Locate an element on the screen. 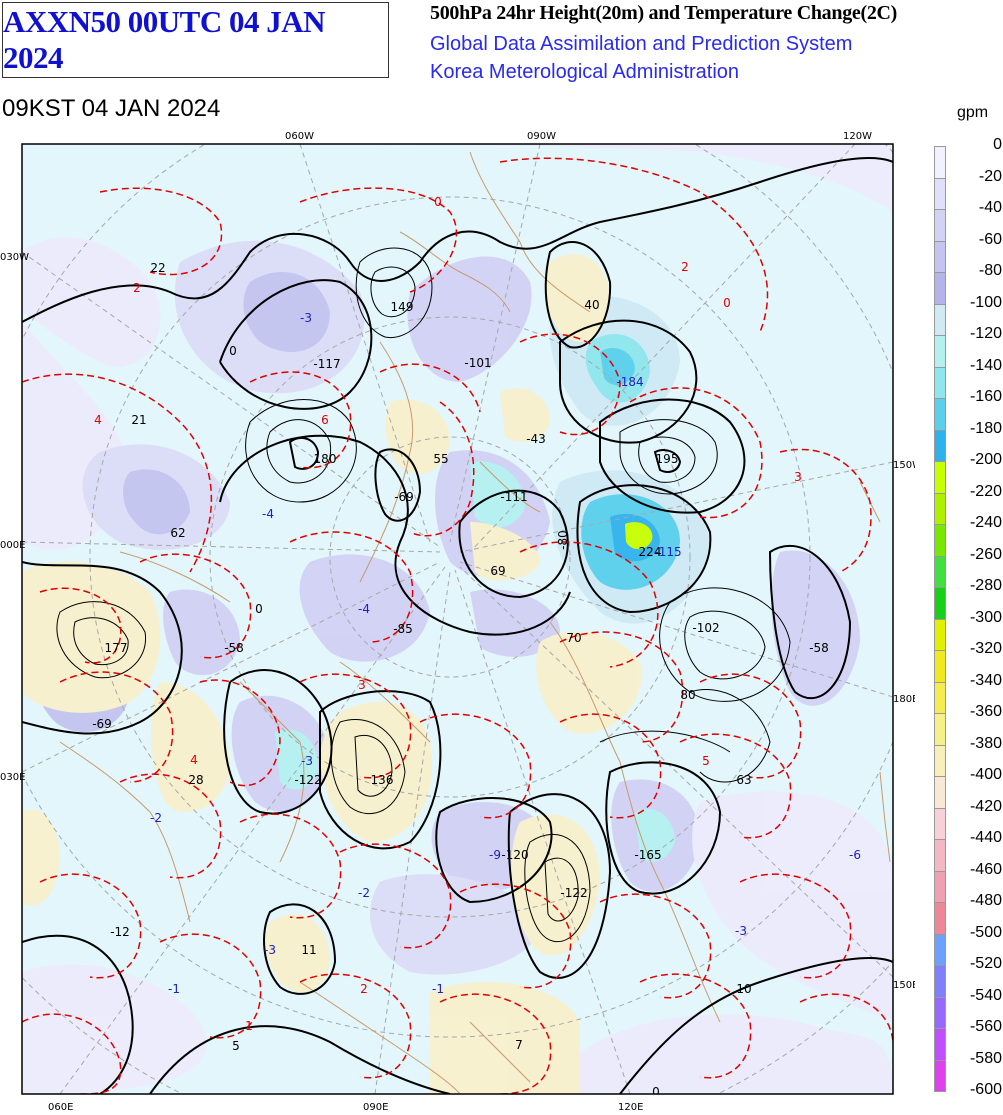 This screenshot has height=1115, width=1003. map-value: 63 is located at coordinates (743, 780).